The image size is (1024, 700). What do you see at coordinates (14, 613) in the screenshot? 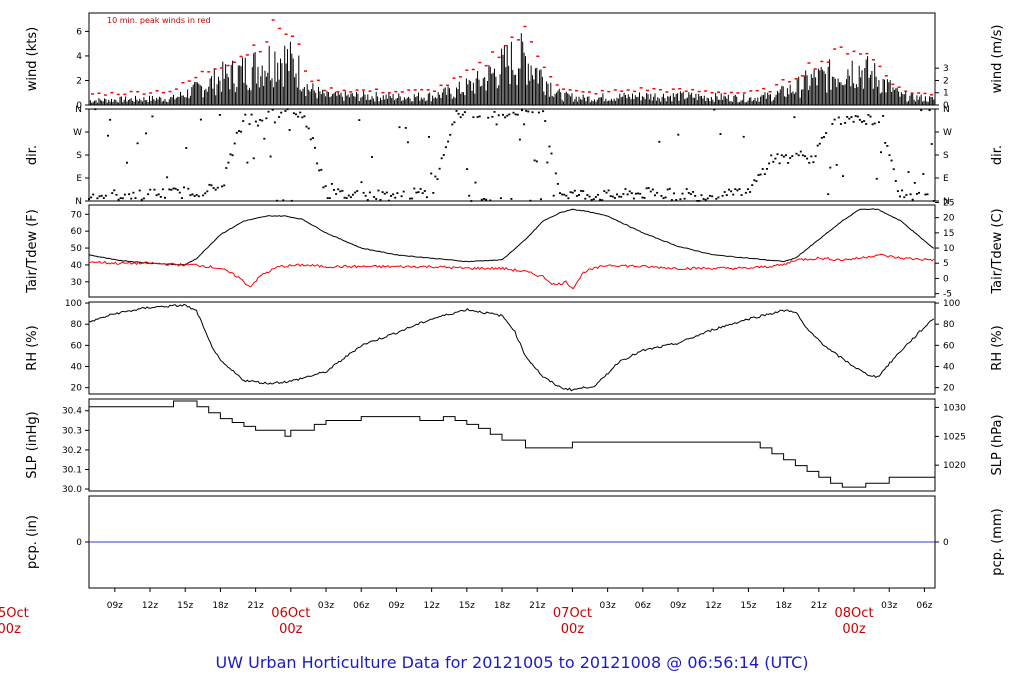
I see `x-day-label: 05Oct` at bounding box center [14, 613].